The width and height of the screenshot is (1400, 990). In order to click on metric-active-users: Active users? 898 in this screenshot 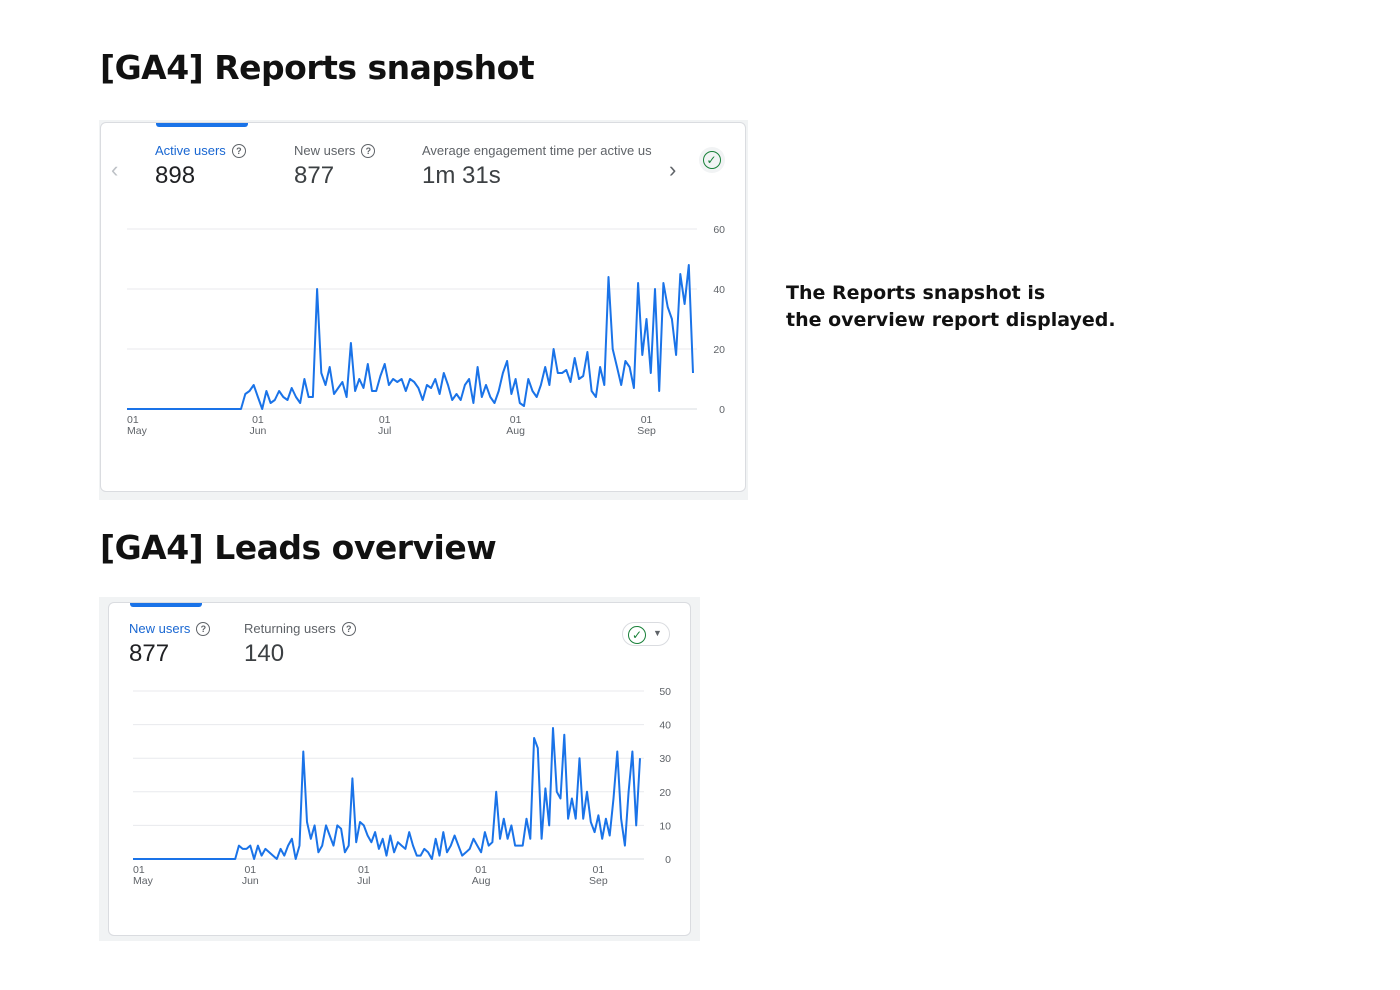, I will do `click(200, 166)`.